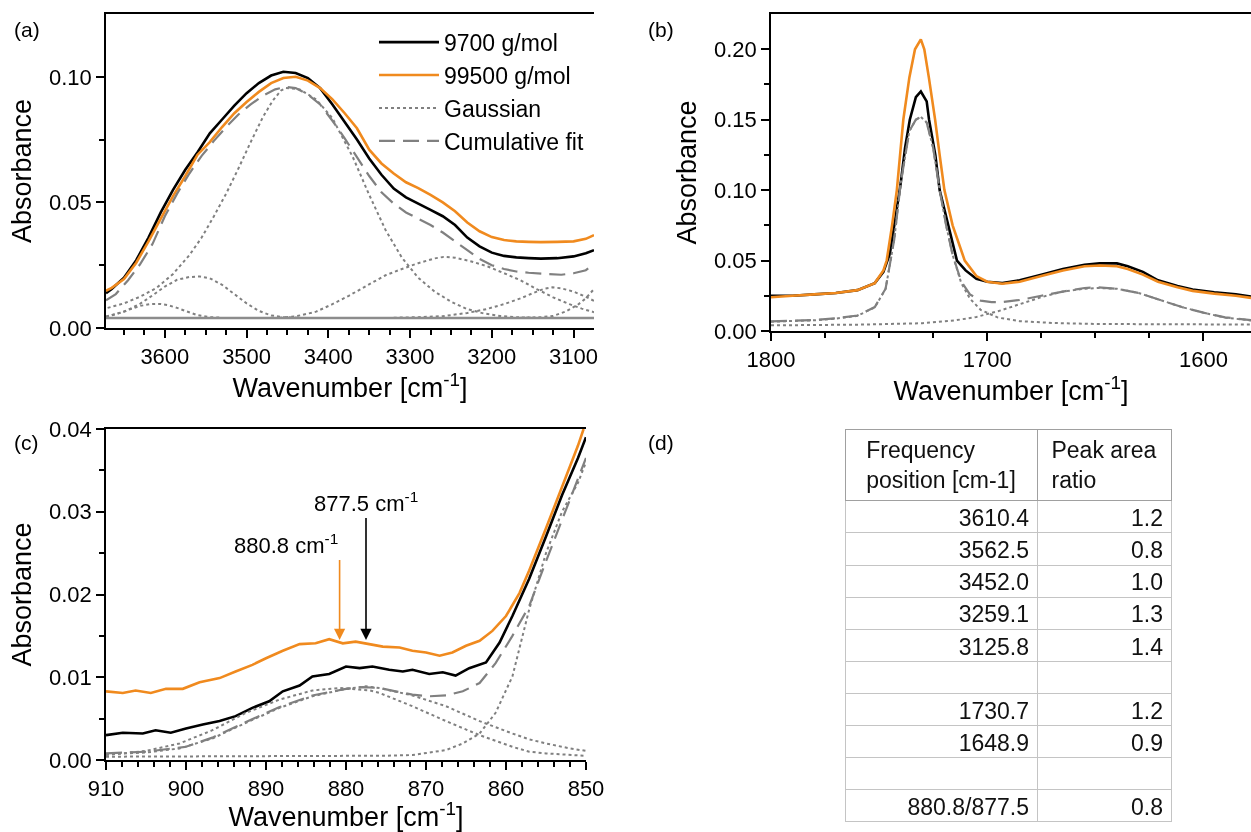 This screenshot has width=1251, height=832. What do you see at coordinates (661, 29) in the screenshot?
I see `chart-title: (b)` at bounding box center [661, 29].